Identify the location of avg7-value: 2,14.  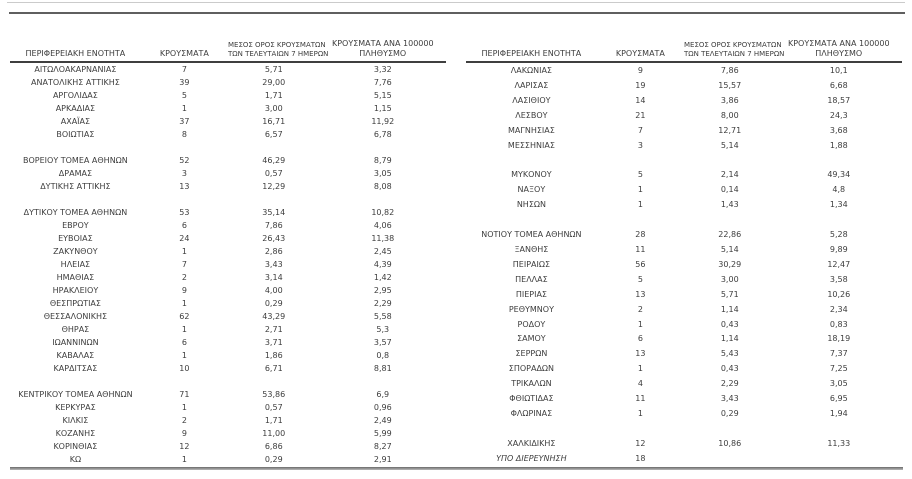
(729, 175).